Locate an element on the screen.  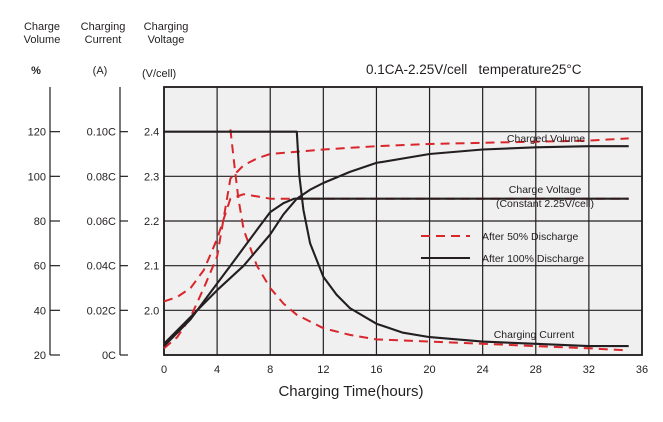
charging-current-tick-label-1: 0.08C is located at coordinates (101, 177).